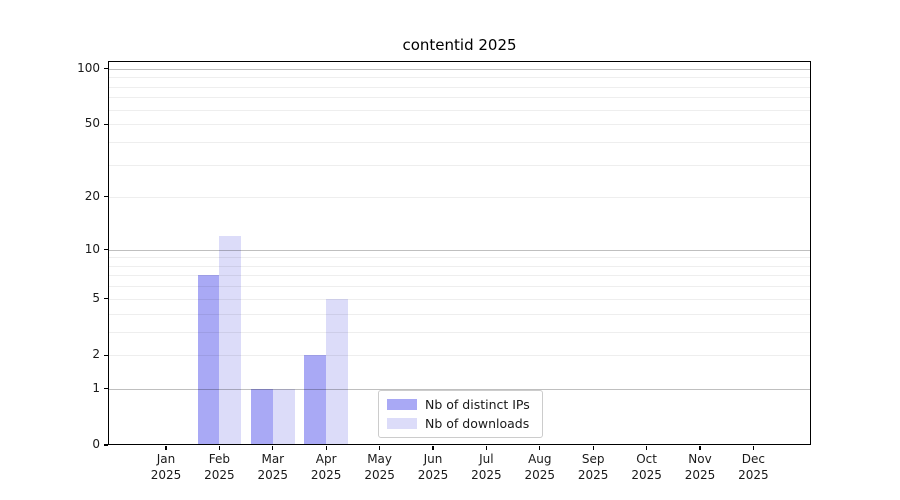 The height and width of the screenshot is (500, 900). What do you see at coordinates (273, 448) in the screenshot?
I see `x-tick-mark-mar` at bounding box center [273, 448].